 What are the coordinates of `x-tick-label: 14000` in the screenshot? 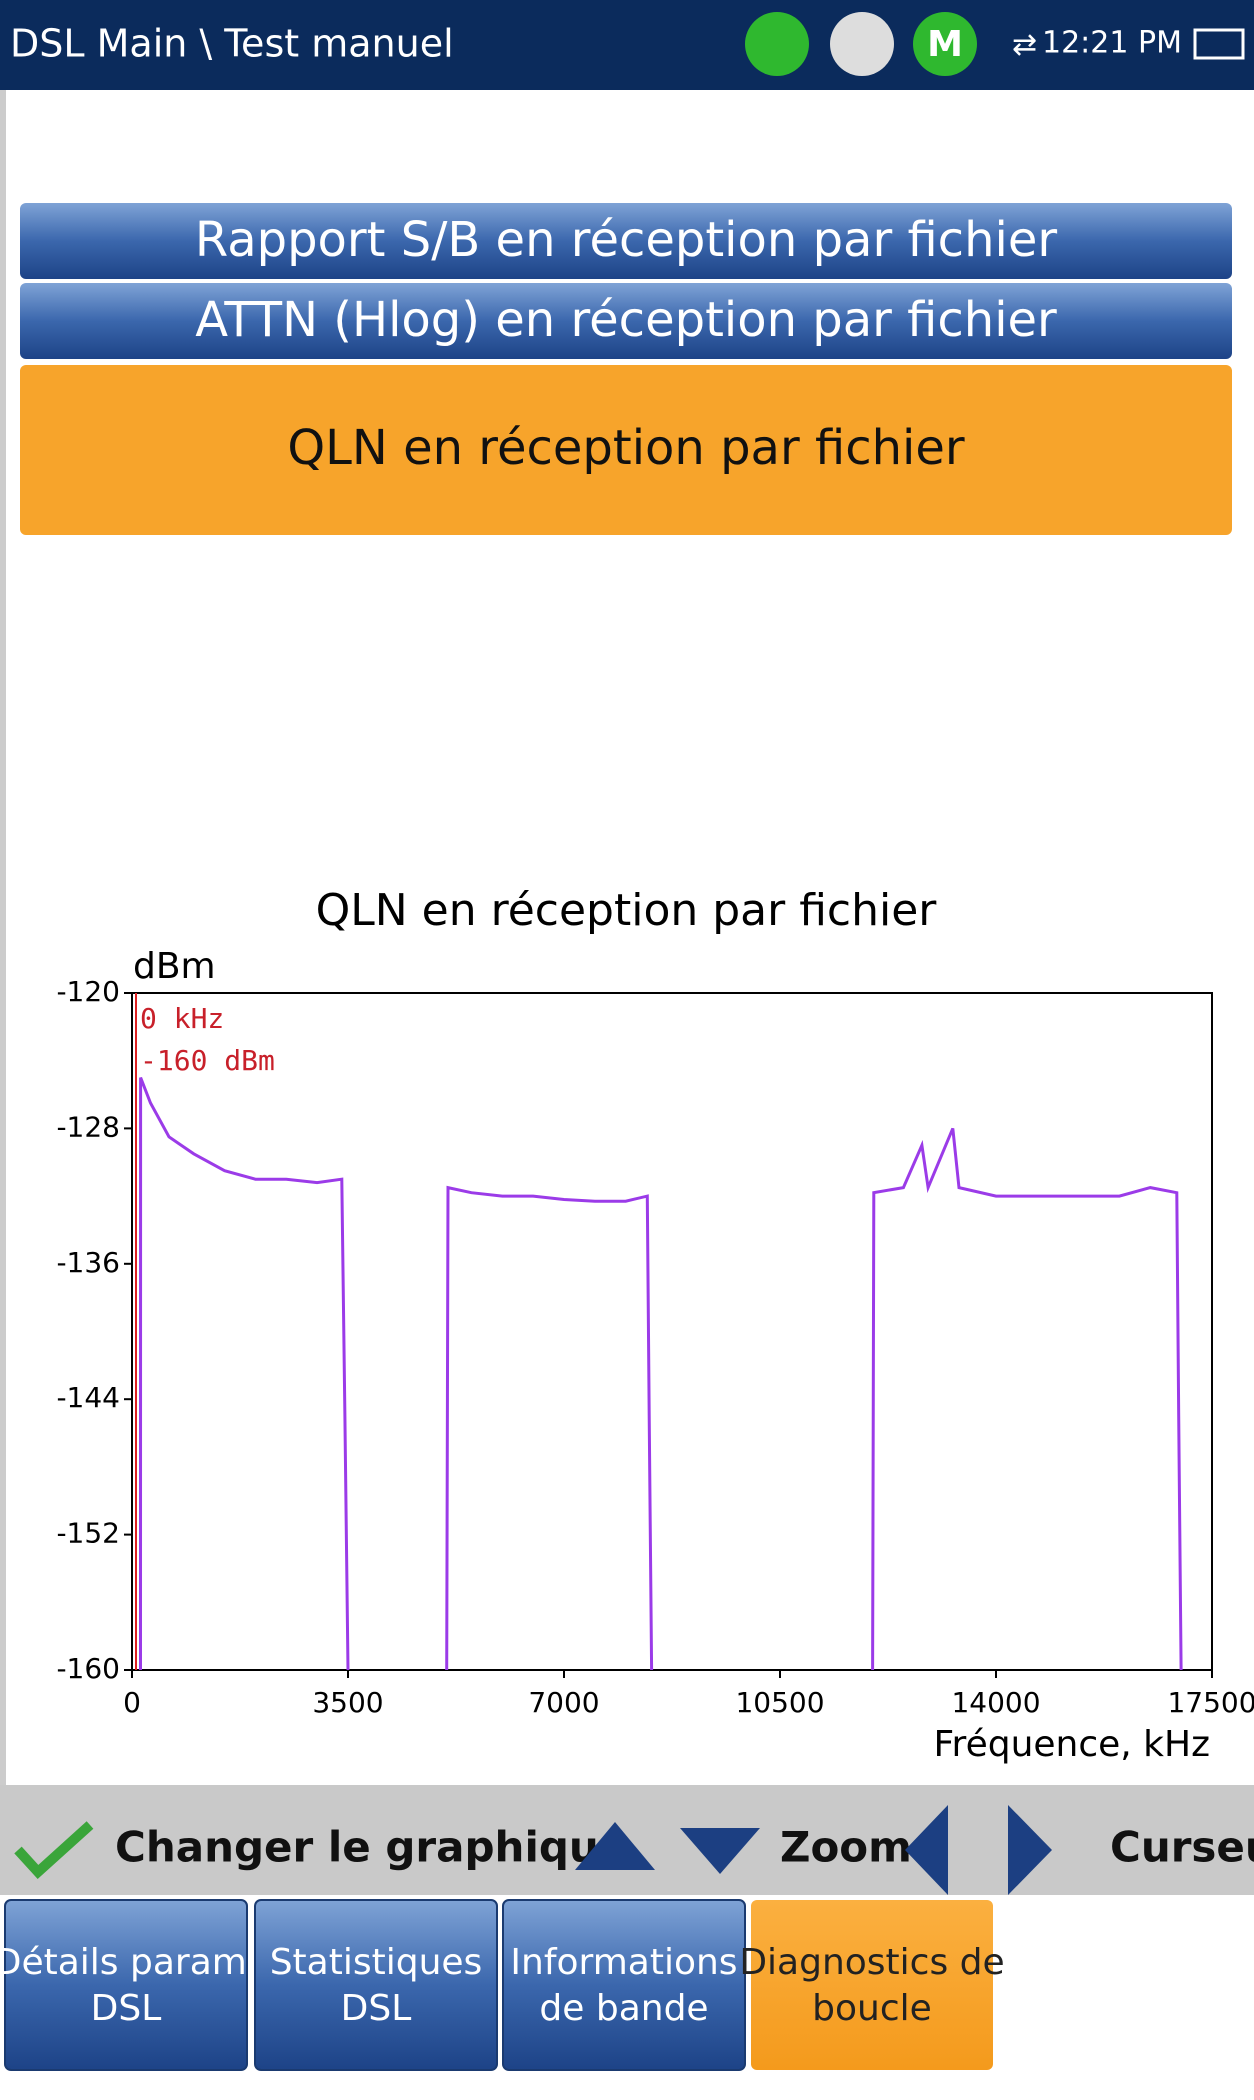 It's located at (995, 1702).